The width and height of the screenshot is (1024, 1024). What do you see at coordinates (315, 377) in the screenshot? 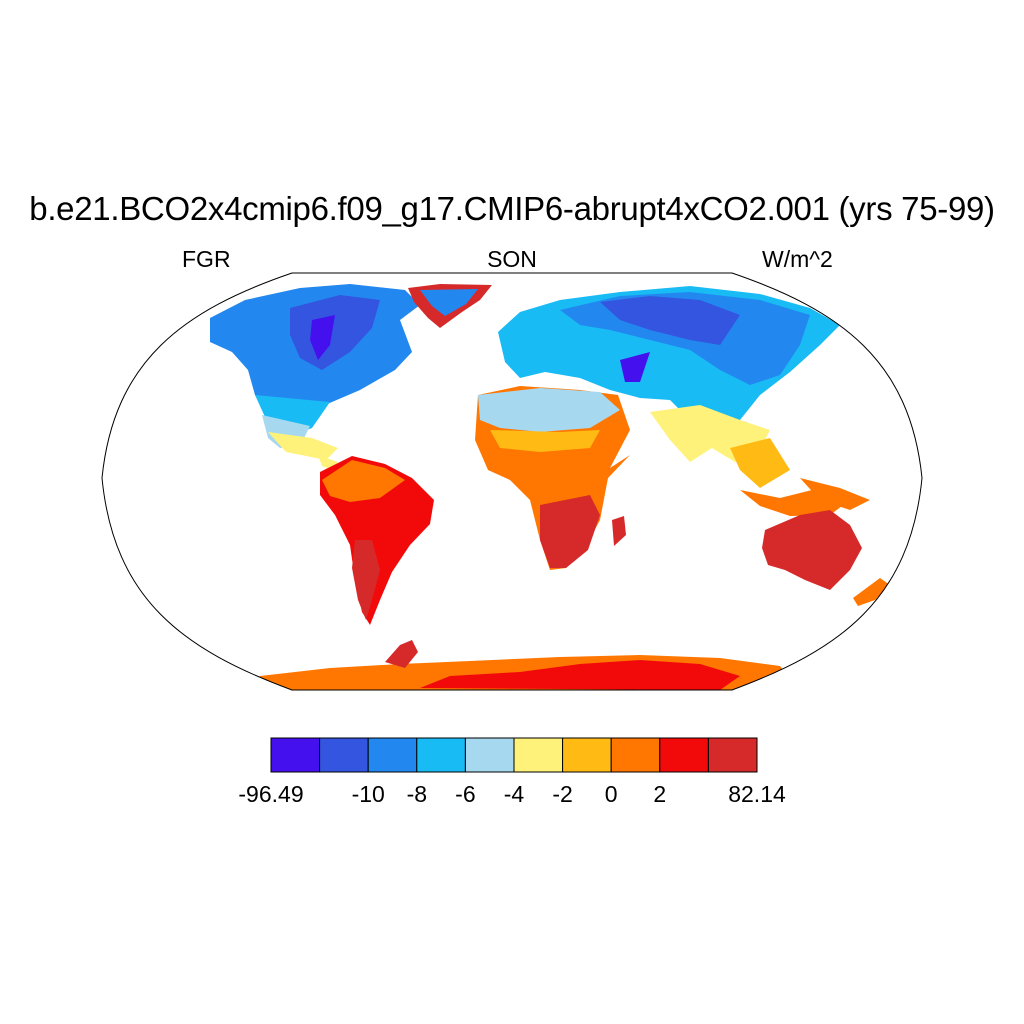
I see `north-america-region` at bounding box center [315, 377].